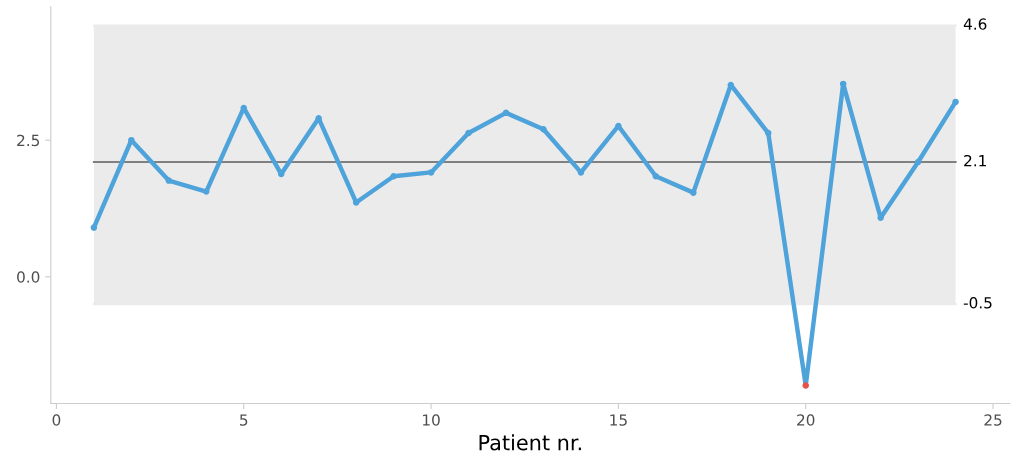  What do you see at coordinates (28, 140) in the screenshot?
I see `y-tick-label: 2.5` at bounding box center [28, 140].